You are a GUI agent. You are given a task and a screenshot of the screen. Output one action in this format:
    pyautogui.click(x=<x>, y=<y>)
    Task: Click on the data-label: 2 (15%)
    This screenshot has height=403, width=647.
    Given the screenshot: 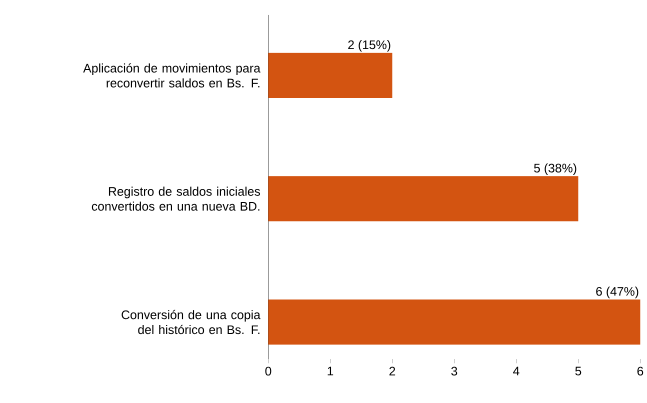 What is the action you would take?
    pyautogui.click(x=369, y=46)
    